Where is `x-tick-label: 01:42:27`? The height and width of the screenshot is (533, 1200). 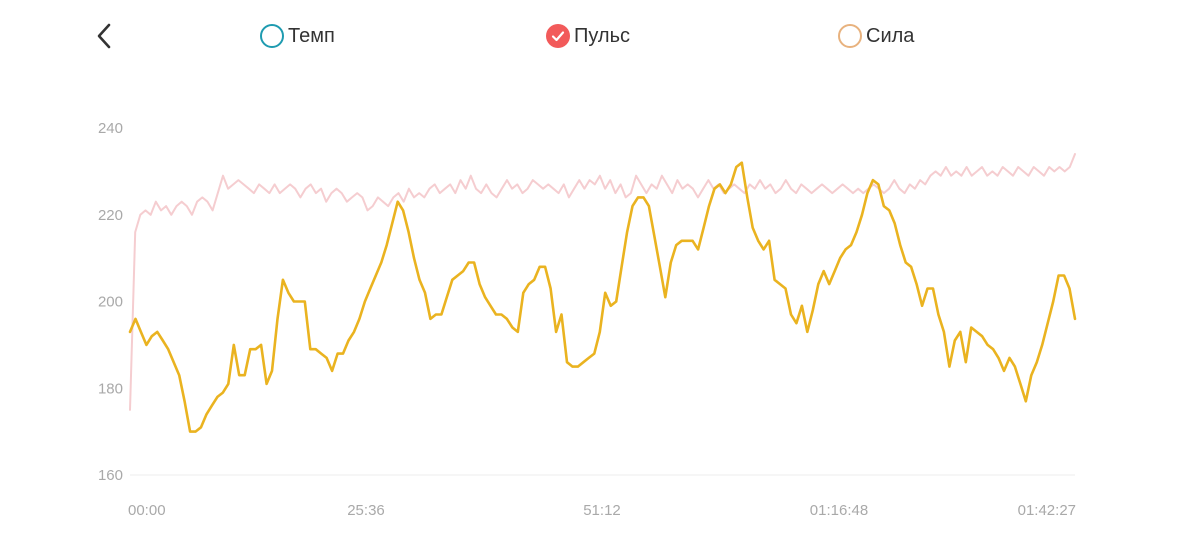 x-tick-label: 01:42:27 is located at coordinates (1047, 510).